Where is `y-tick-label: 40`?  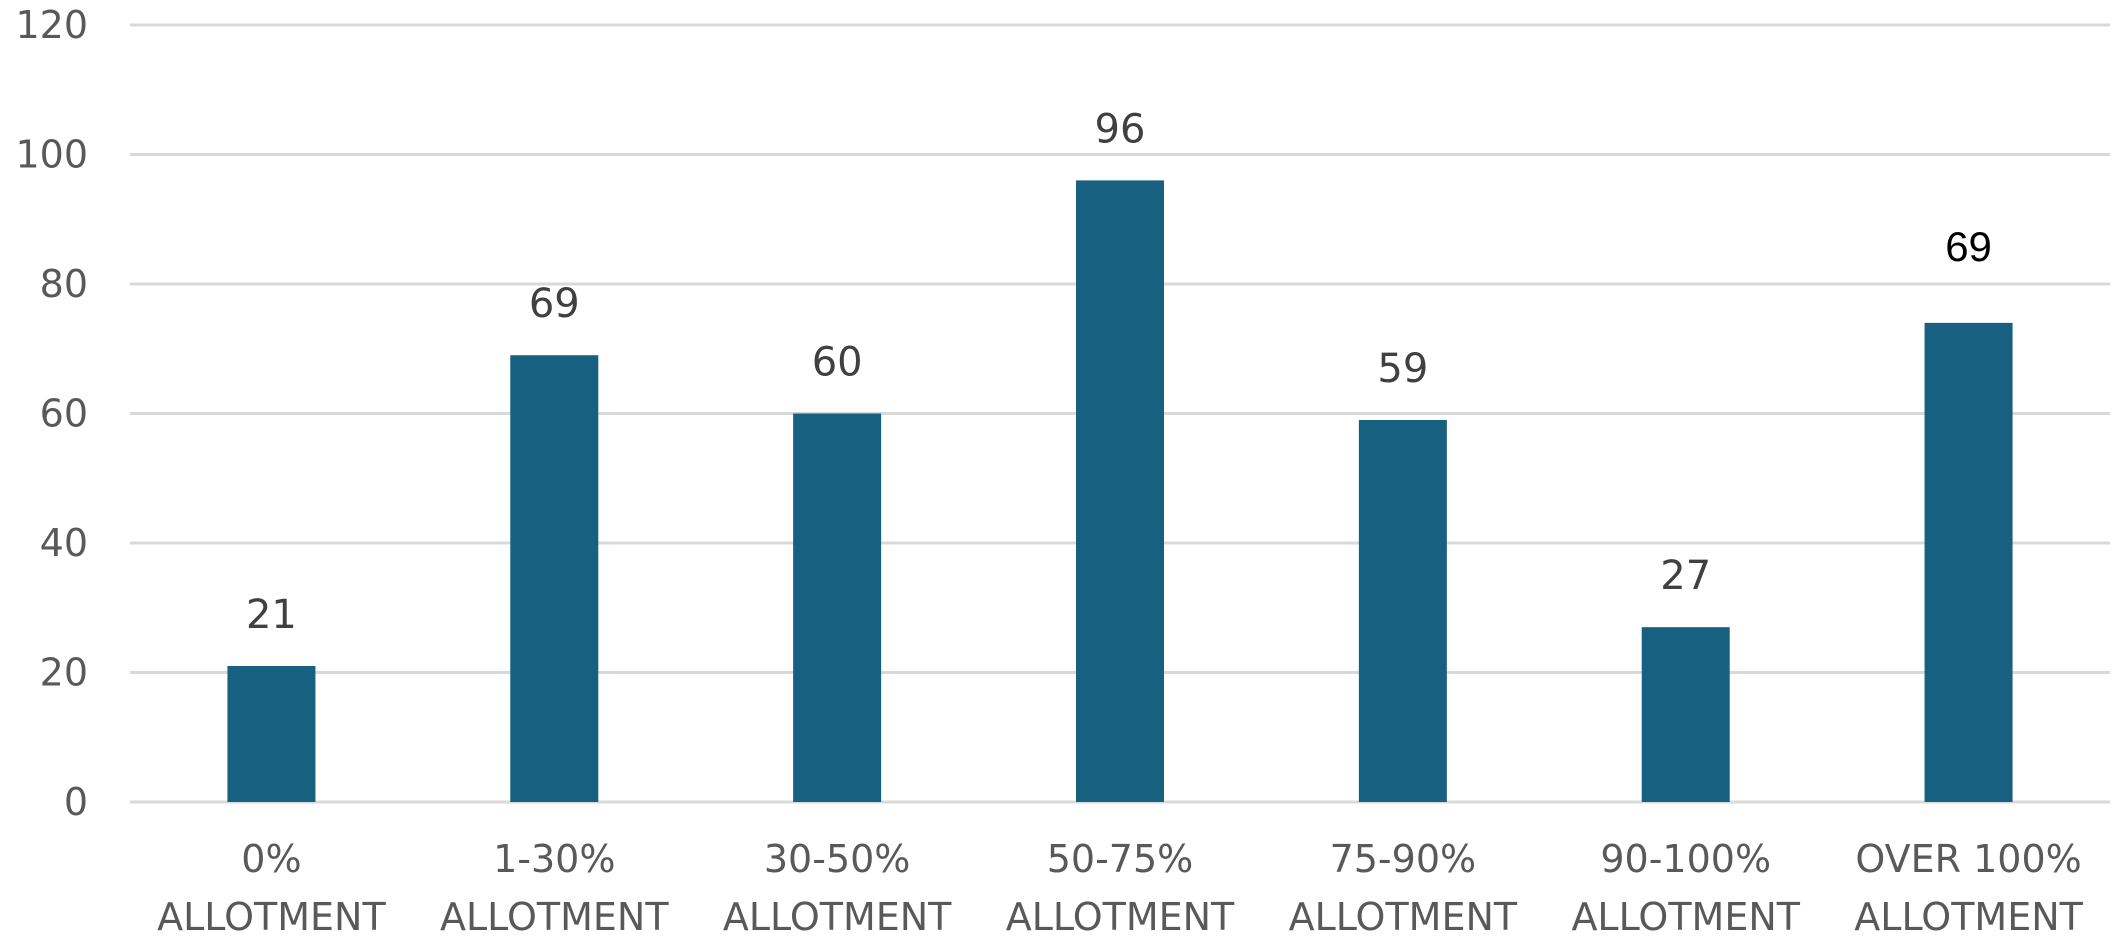 y-tick-label: 40 is located at coordinates (64, 543).